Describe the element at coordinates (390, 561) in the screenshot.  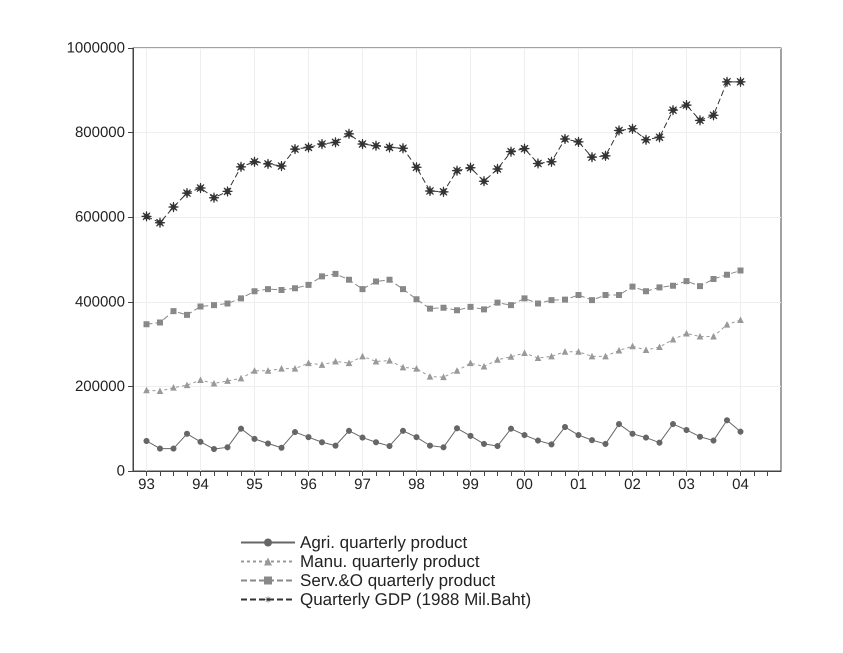
I see `legend-label: Manu. quarterly product` at that location.